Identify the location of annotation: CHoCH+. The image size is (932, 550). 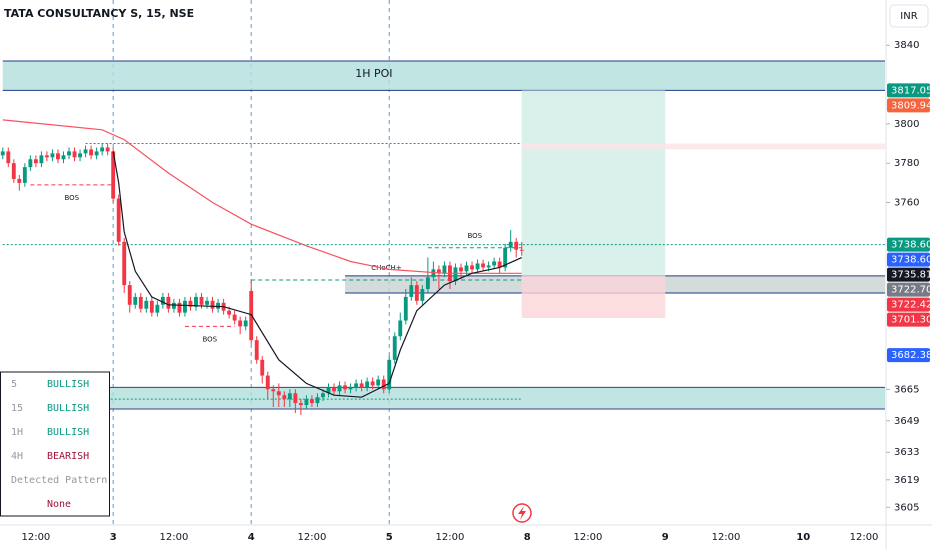
(386, 268).